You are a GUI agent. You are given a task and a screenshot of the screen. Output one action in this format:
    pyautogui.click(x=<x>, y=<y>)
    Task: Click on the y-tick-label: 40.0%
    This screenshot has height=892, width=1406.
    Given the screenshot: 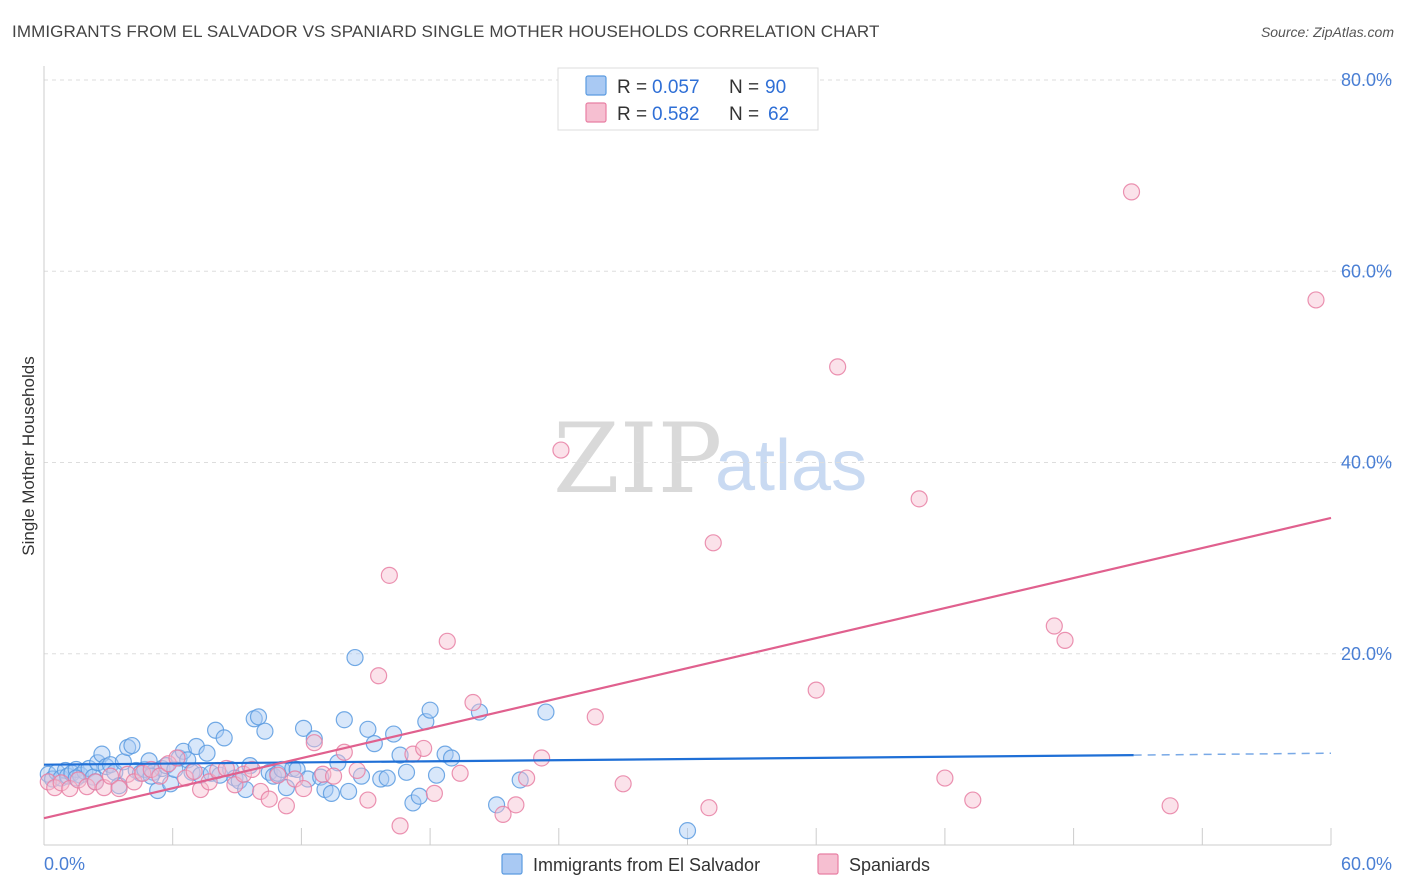 What is the action you would take?
    pyautogui.click(x=1366, y=463)
    